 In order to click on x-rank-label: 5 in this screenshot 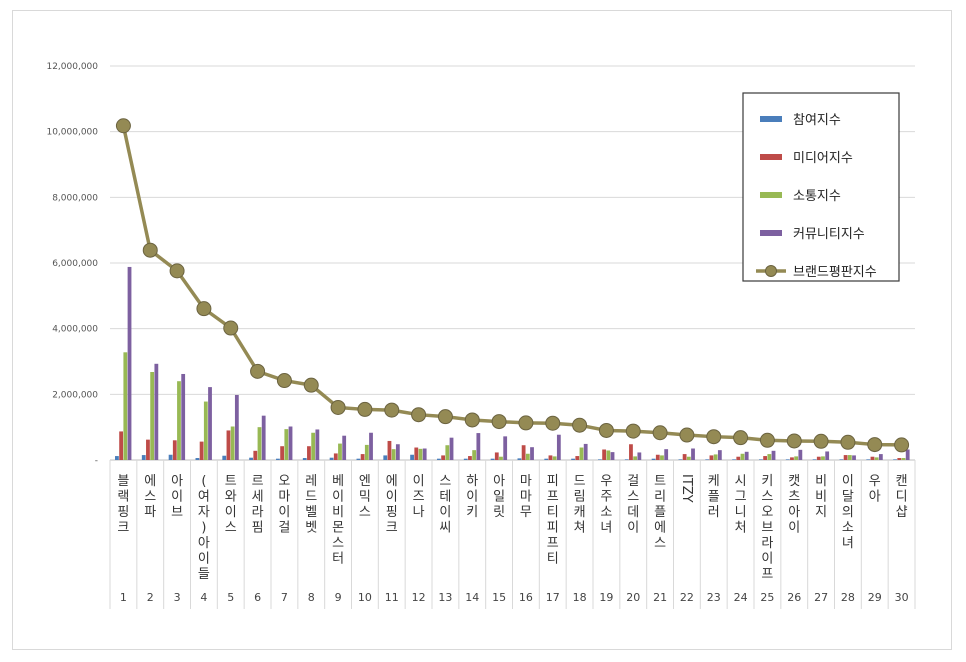, I will do `click(230, 597)`.